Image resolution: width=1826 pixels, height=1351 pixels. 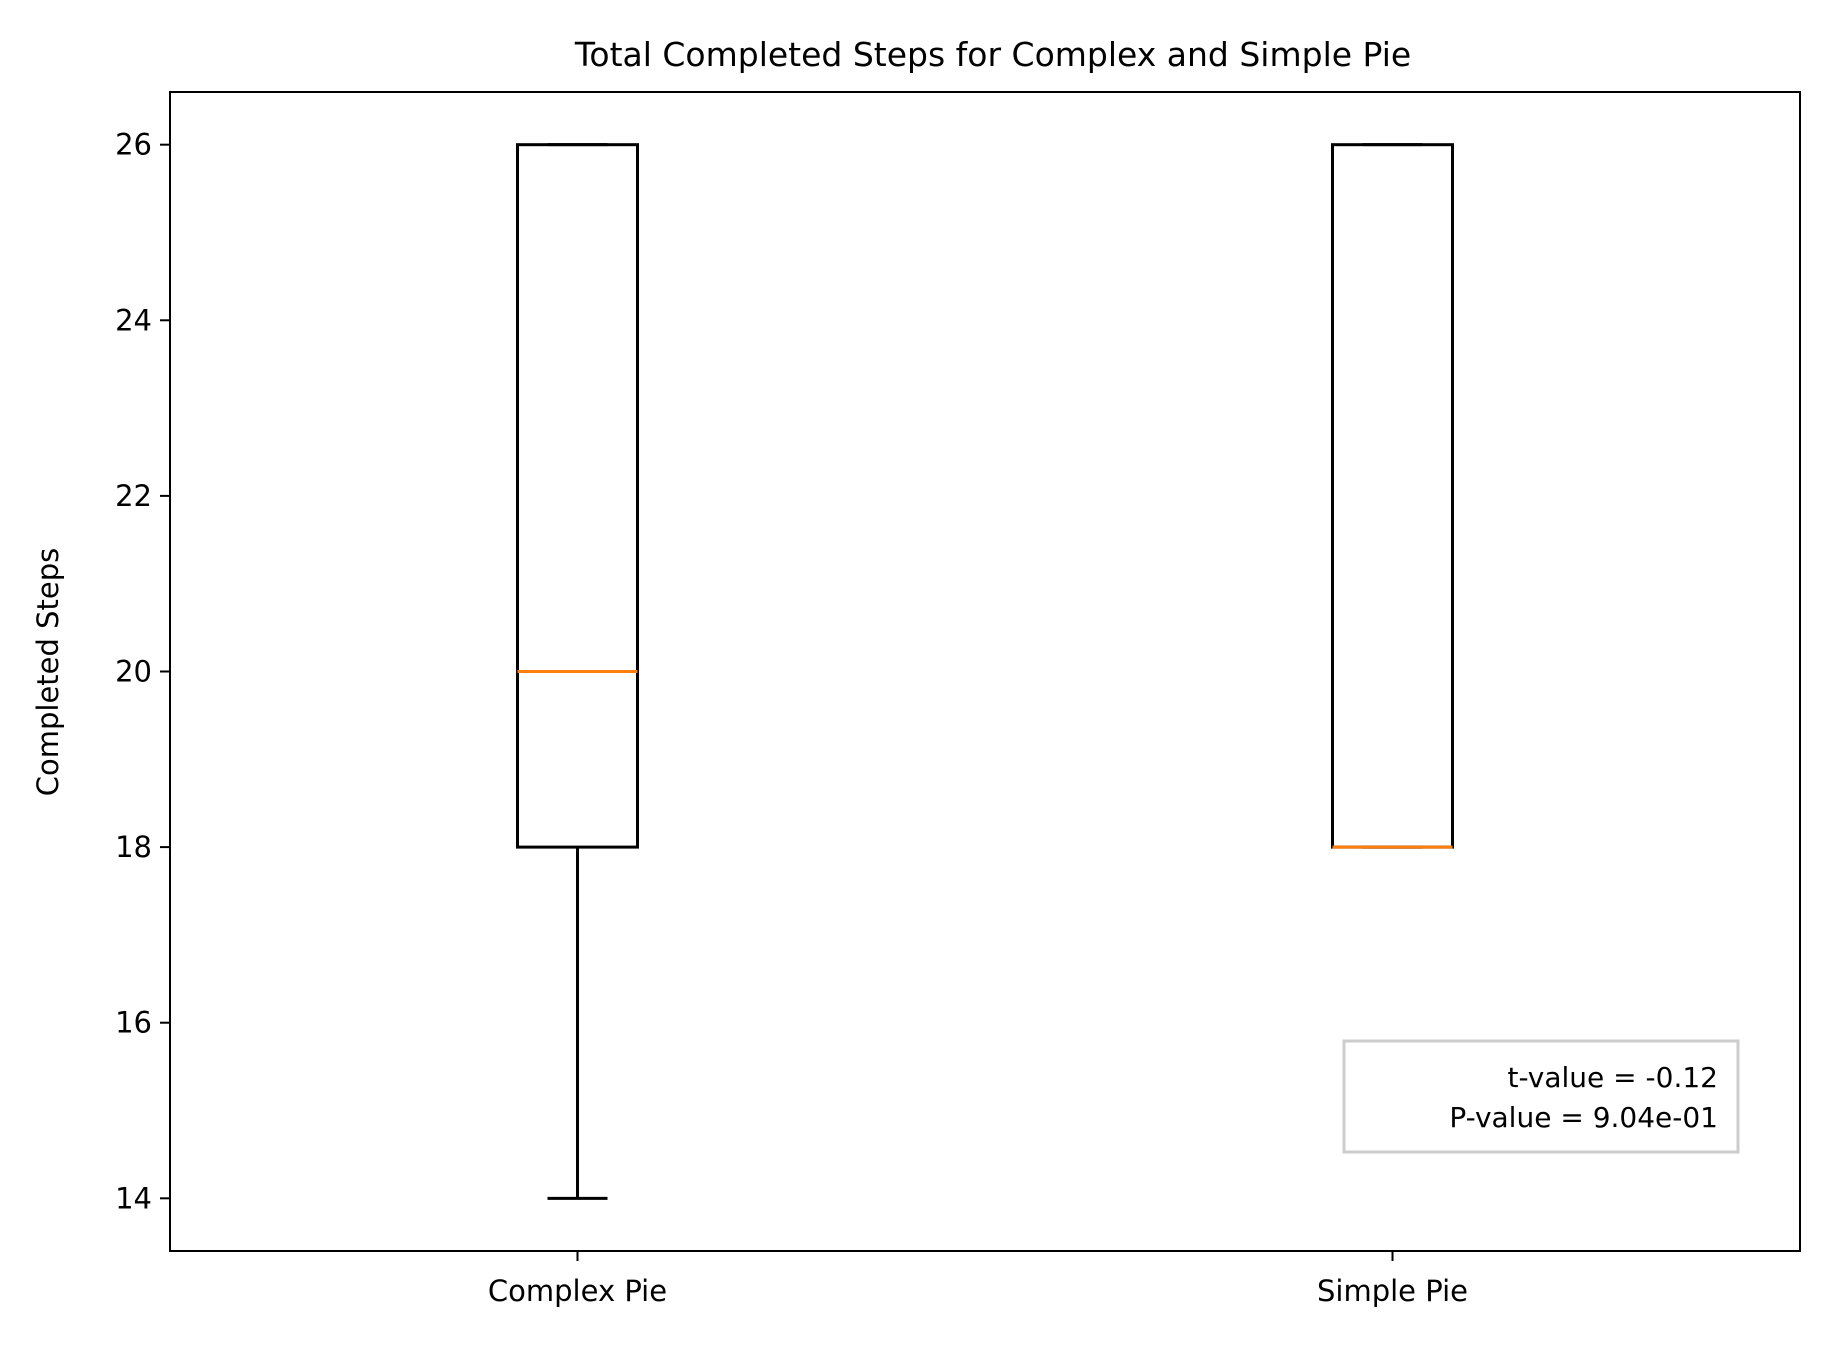 What do you see at coordinates (133, 847) in the screenshot?
I see `y-tick-label: 18` at bounding box center [133, 847].